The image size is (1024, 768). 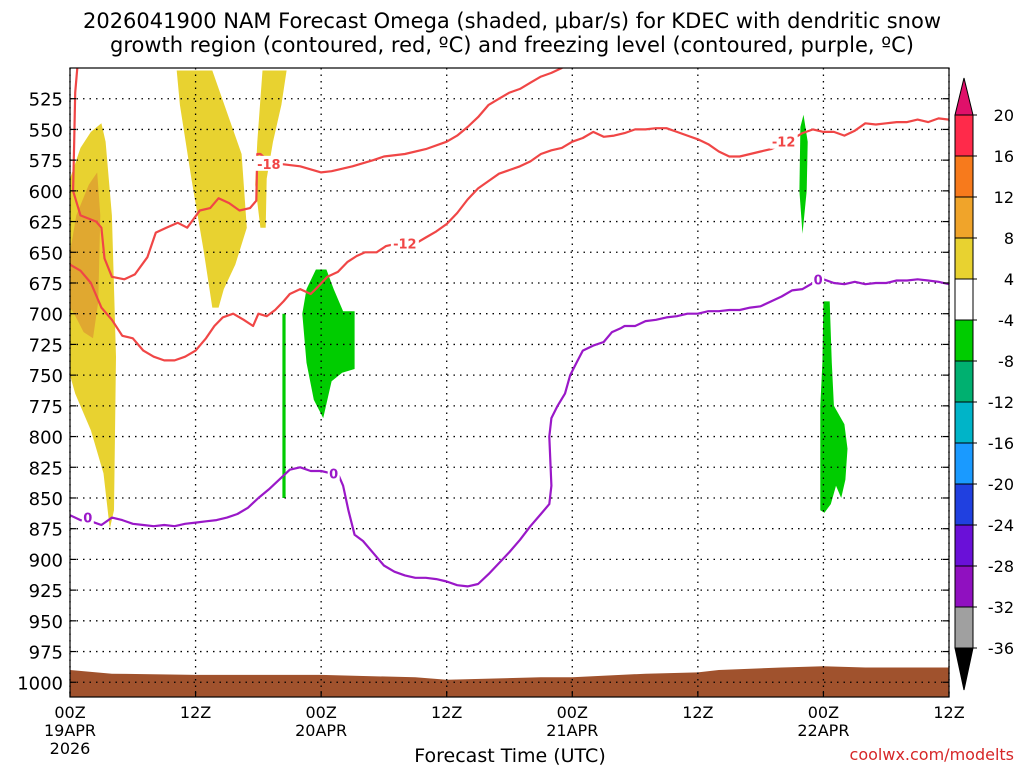 I want to click on colorbar-top-arrow, so click(x=964, y=96).